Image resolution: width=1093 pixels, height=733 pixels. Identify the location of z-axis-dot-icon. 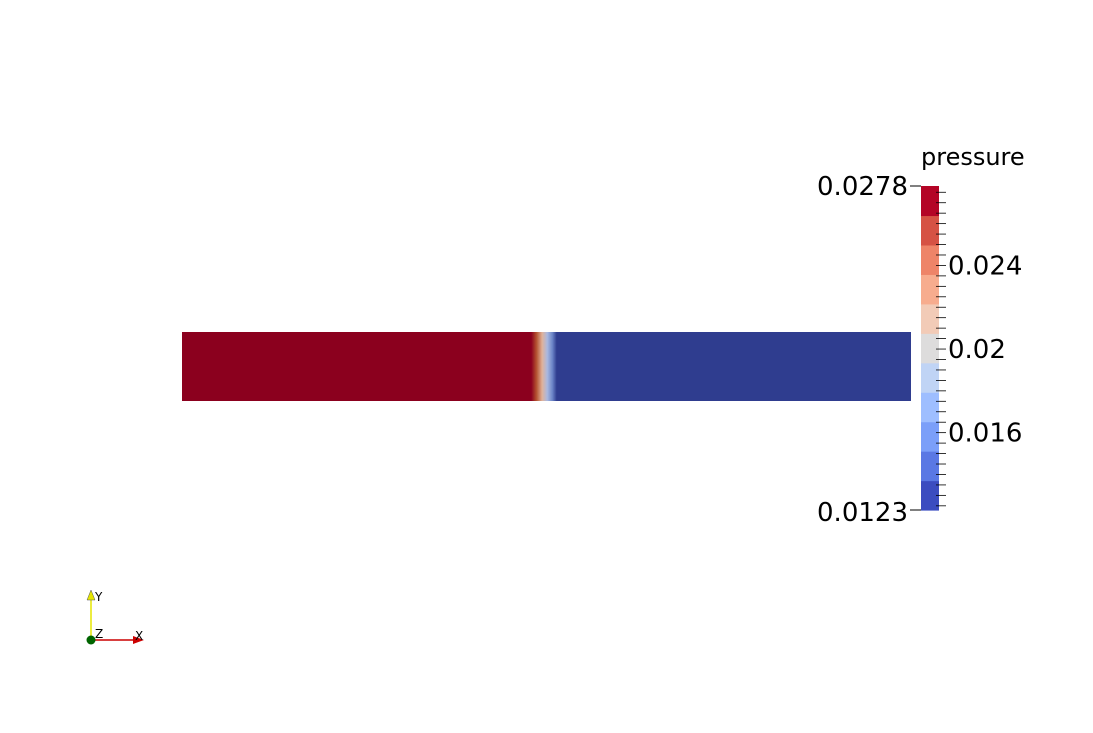
(91, 640).